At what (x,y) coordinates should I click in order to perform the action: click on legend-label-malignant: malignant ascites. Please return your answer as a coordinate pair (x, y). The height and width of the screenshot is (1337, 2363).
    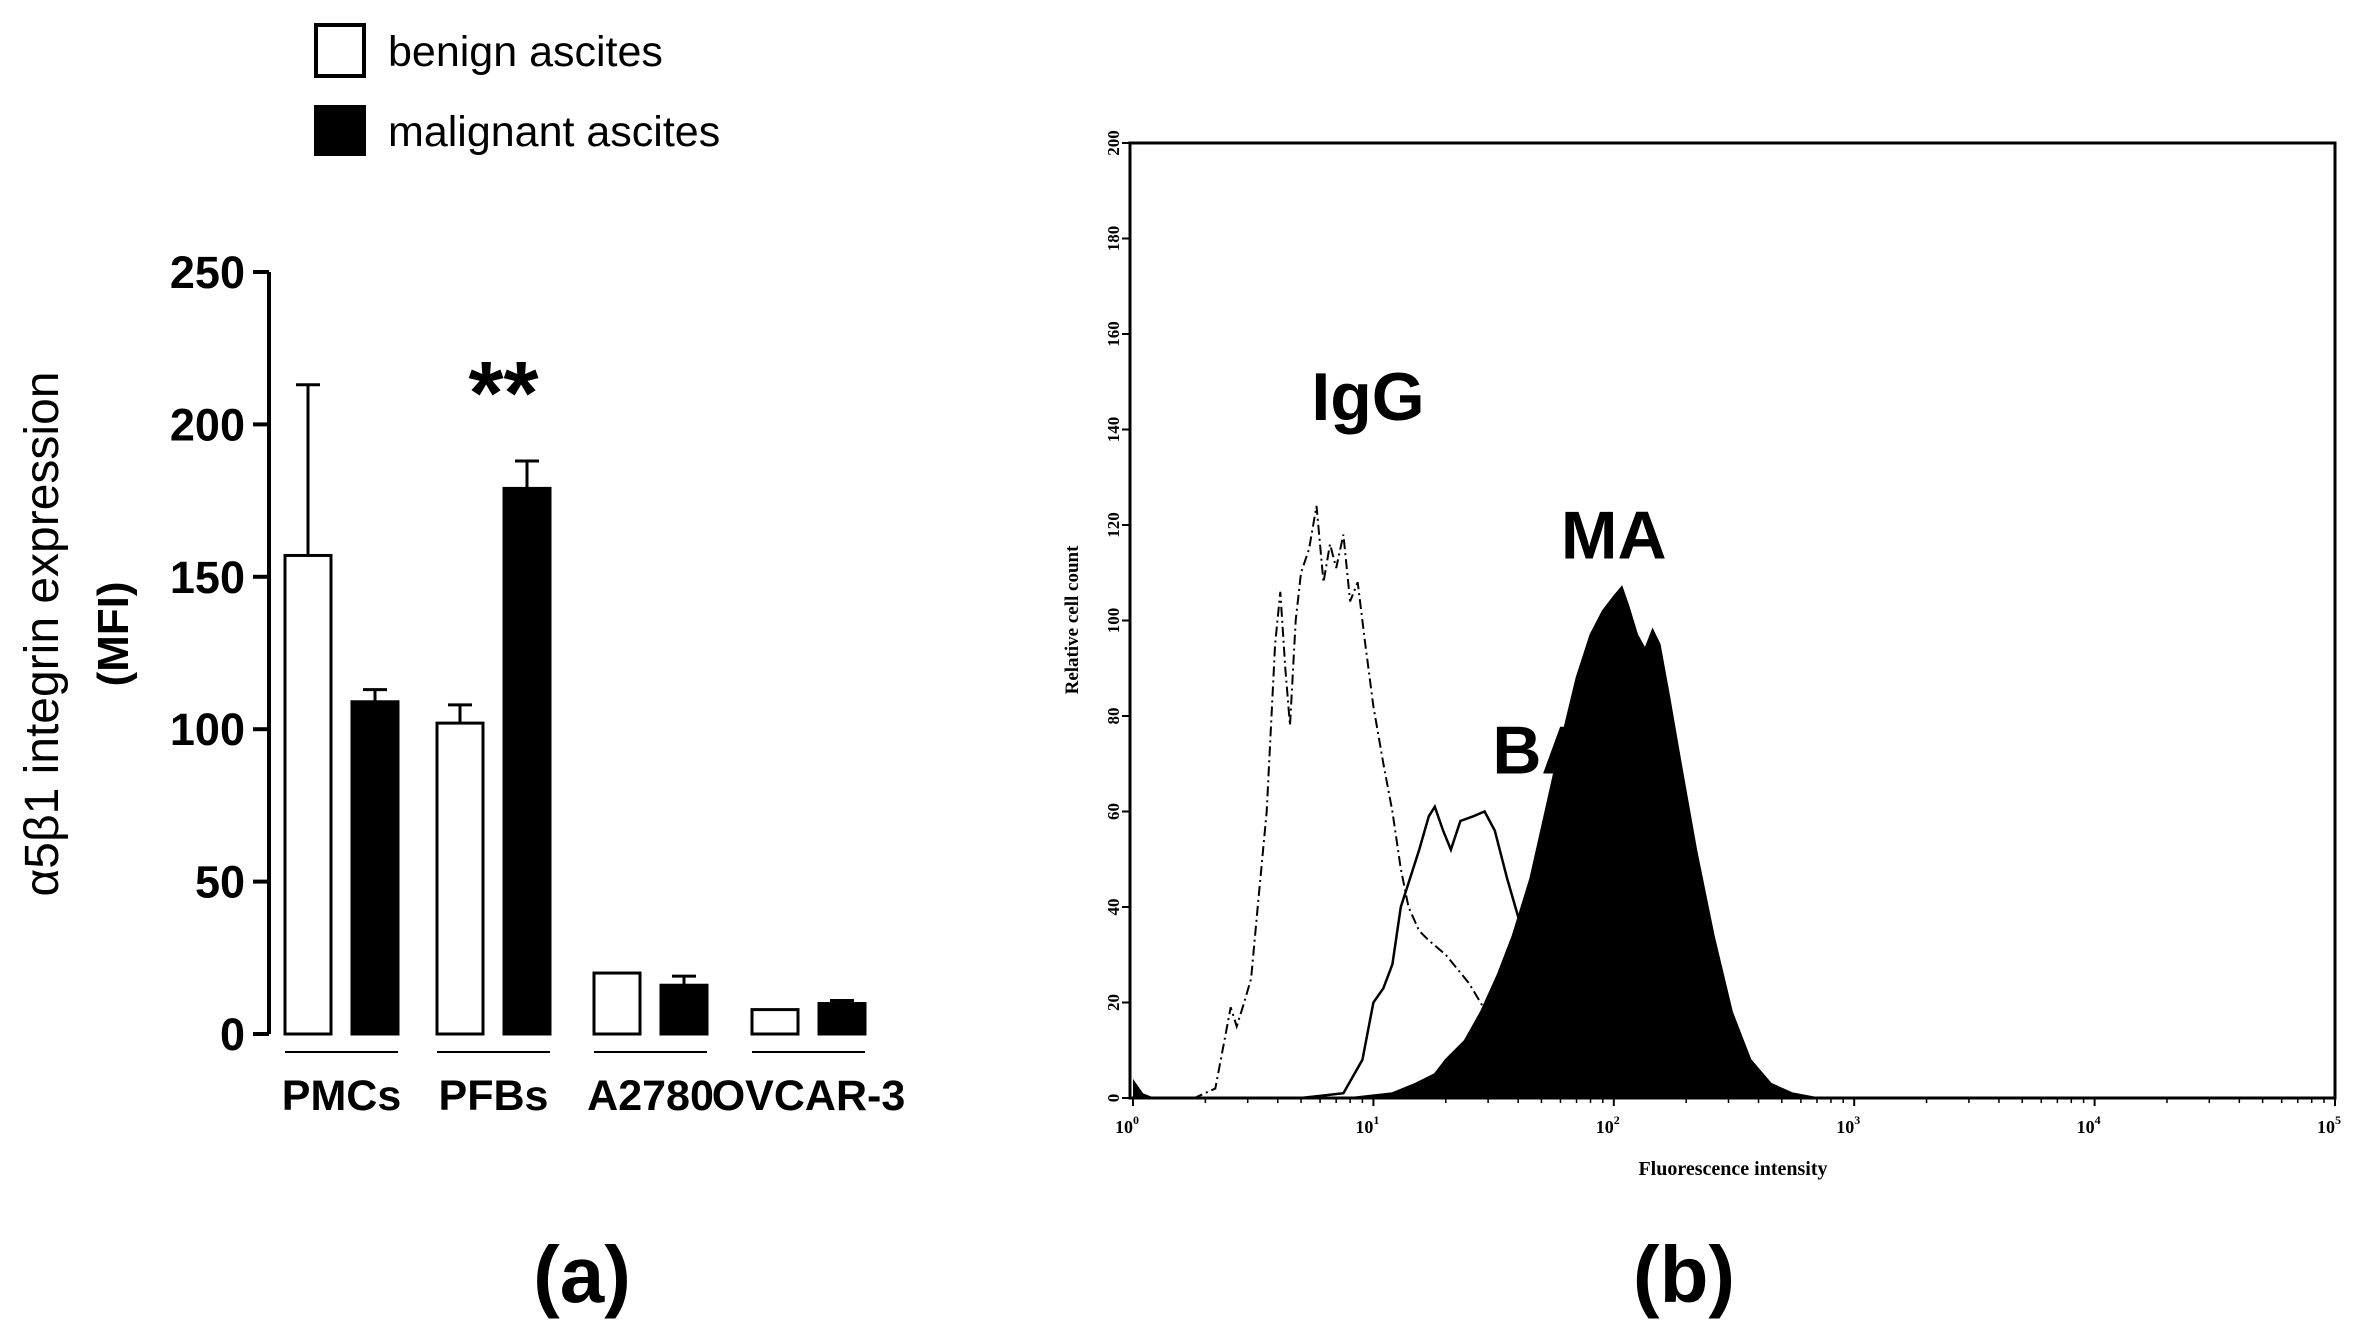
    Looking at the image, I should click on (554, 132).